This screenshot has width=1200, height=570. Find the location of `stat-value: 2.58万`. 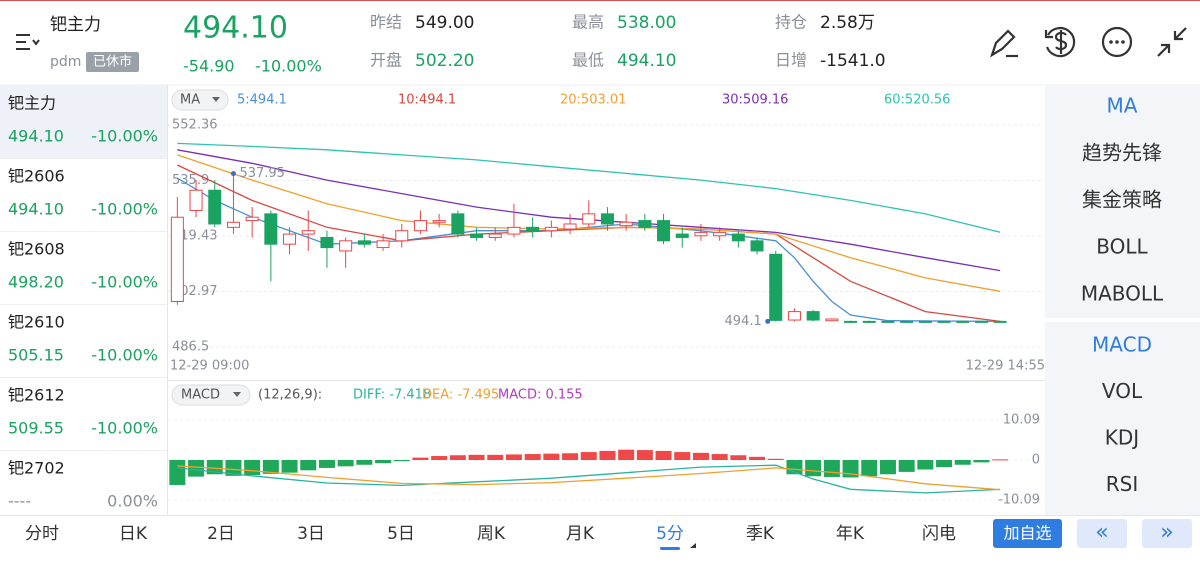

stat-value: 2.58万 is located at coordinates (847, 23).